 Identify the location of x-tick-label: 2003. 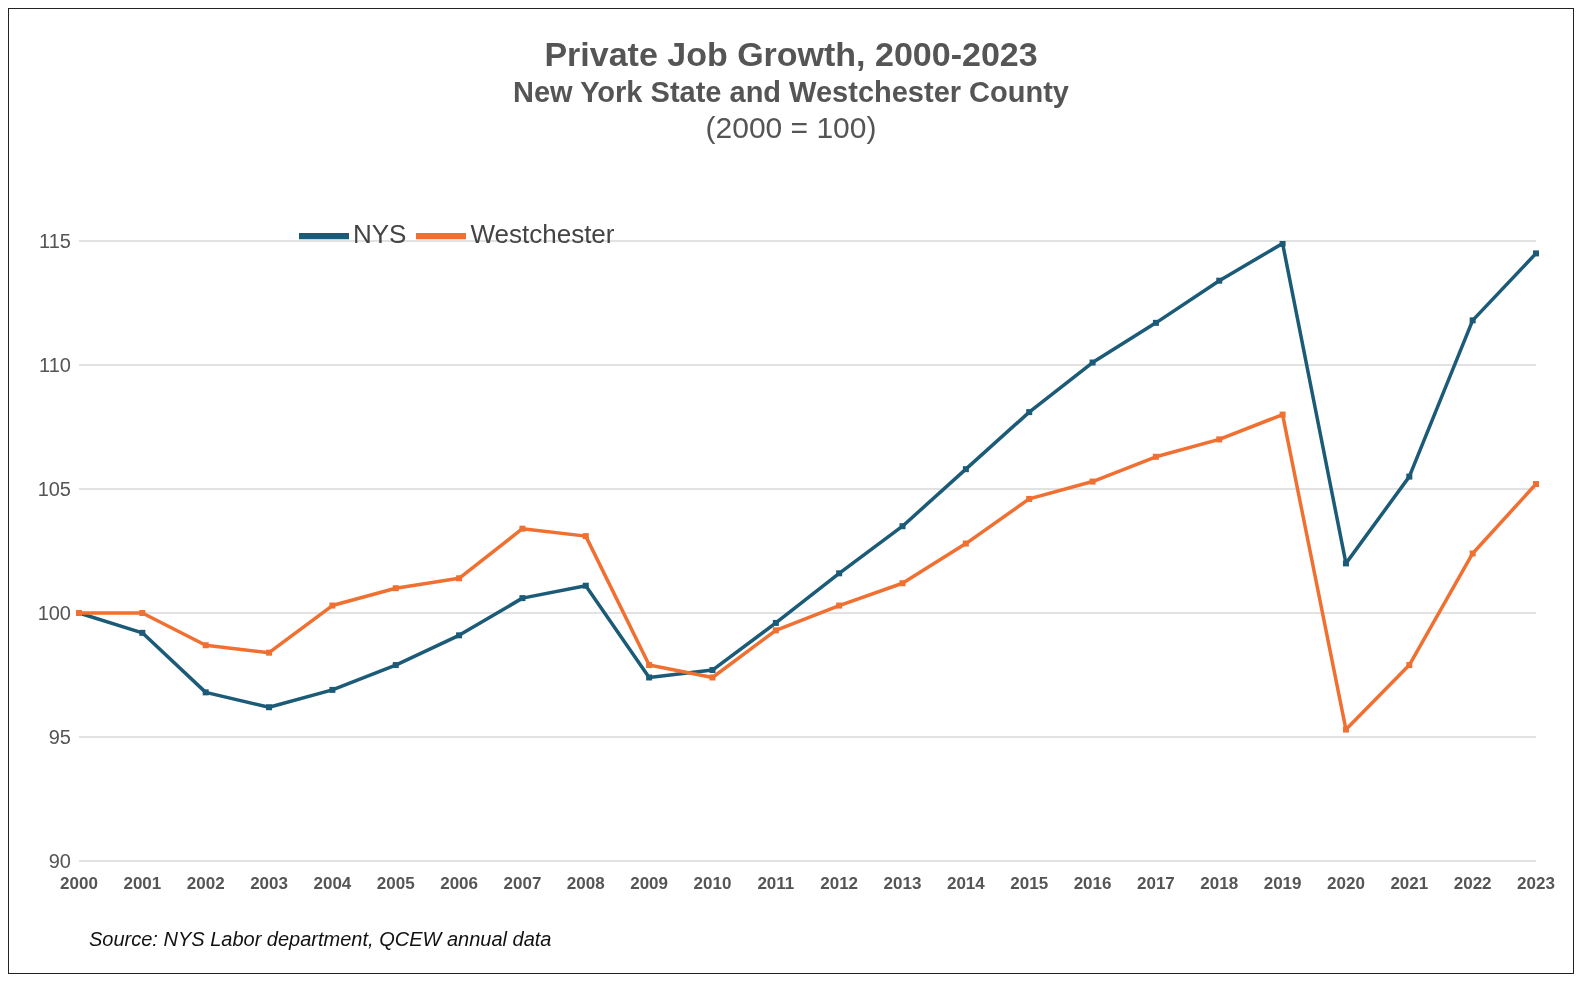
(269, 884).